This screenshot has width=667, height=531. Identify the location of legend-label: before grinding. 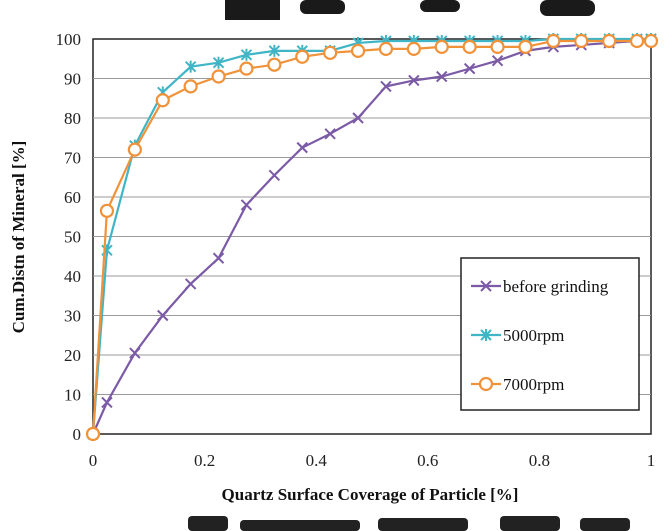
(556, 286).